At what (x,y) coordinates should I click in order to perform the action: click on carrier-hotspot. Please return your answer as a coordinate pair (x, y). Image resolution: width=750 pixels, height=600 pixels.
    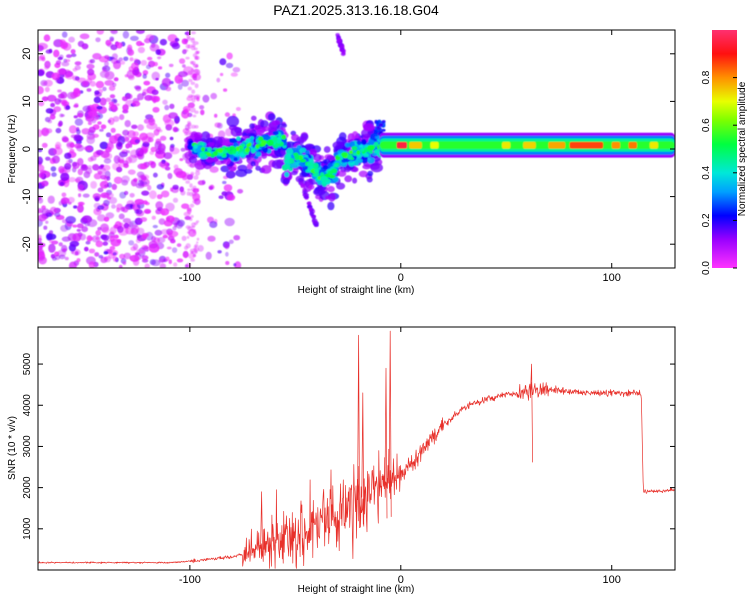
    Looking at the image, I should click on (586, 145).